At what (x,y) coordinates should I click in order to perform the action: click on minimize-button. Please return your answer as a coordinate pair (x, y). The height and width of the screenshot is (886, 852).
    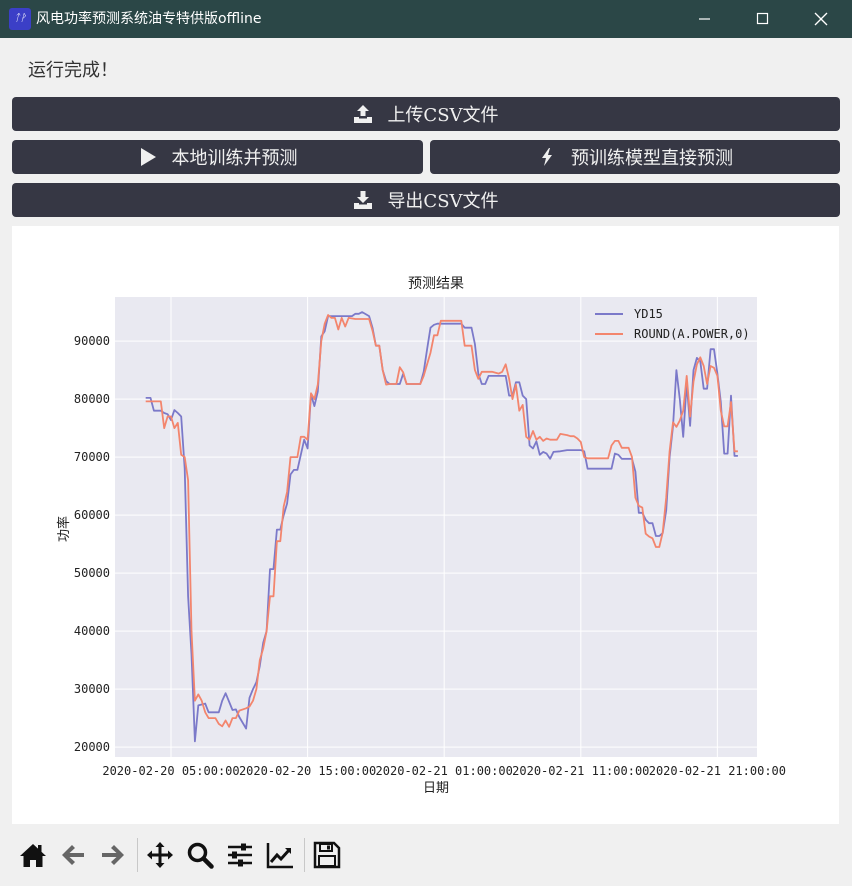
    Looking at the image, I should click on (705, 19).